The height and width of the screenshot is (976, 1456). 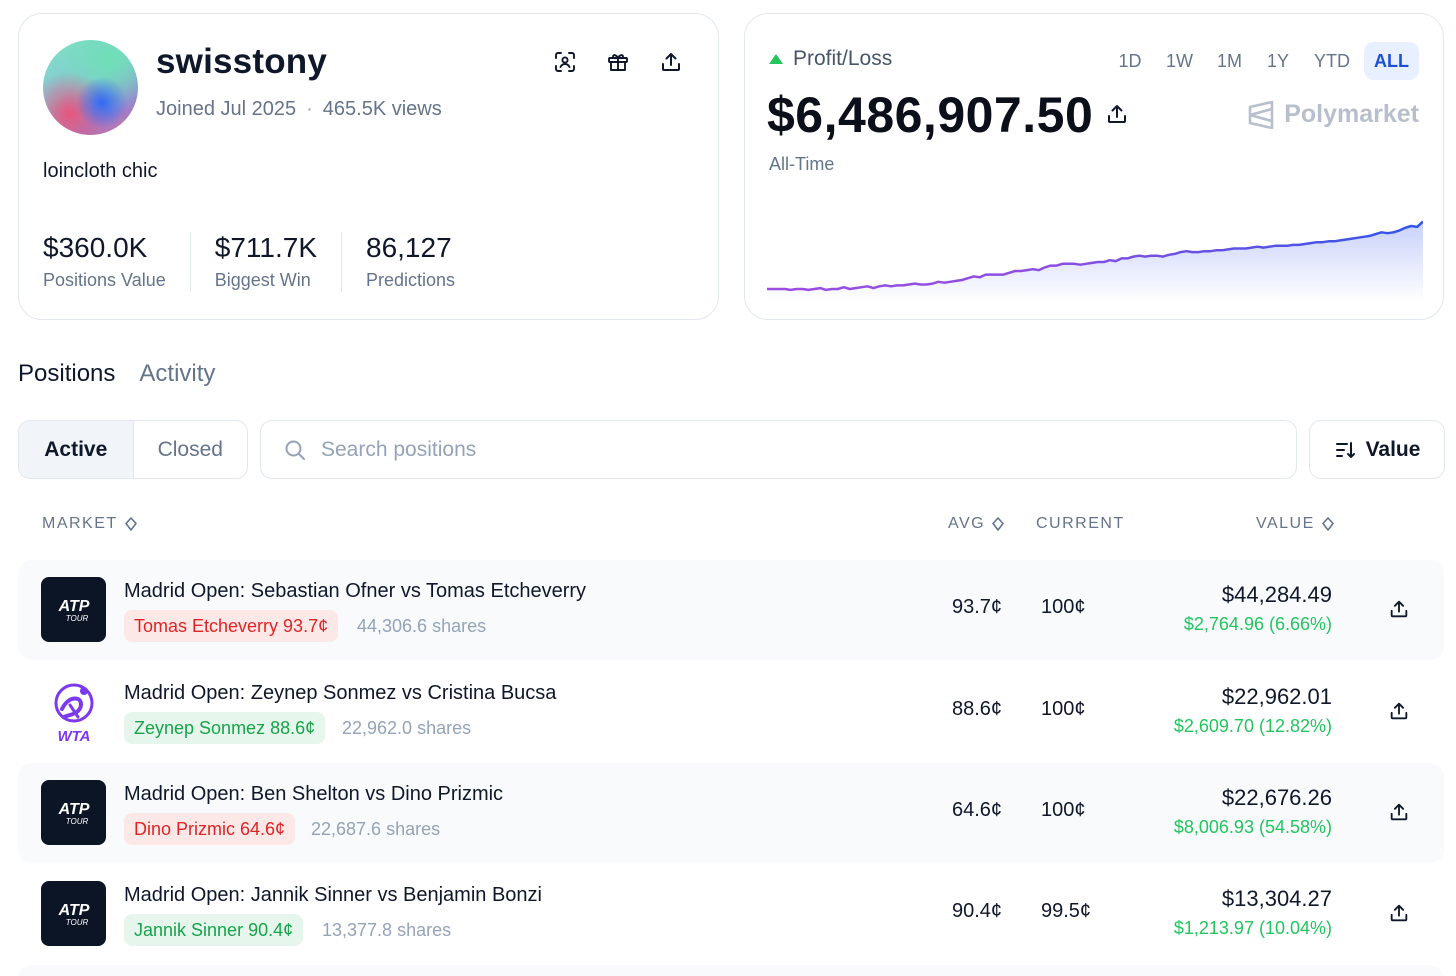 I want to click on avg-price: 64.6¢, so click(x=977, y=810).